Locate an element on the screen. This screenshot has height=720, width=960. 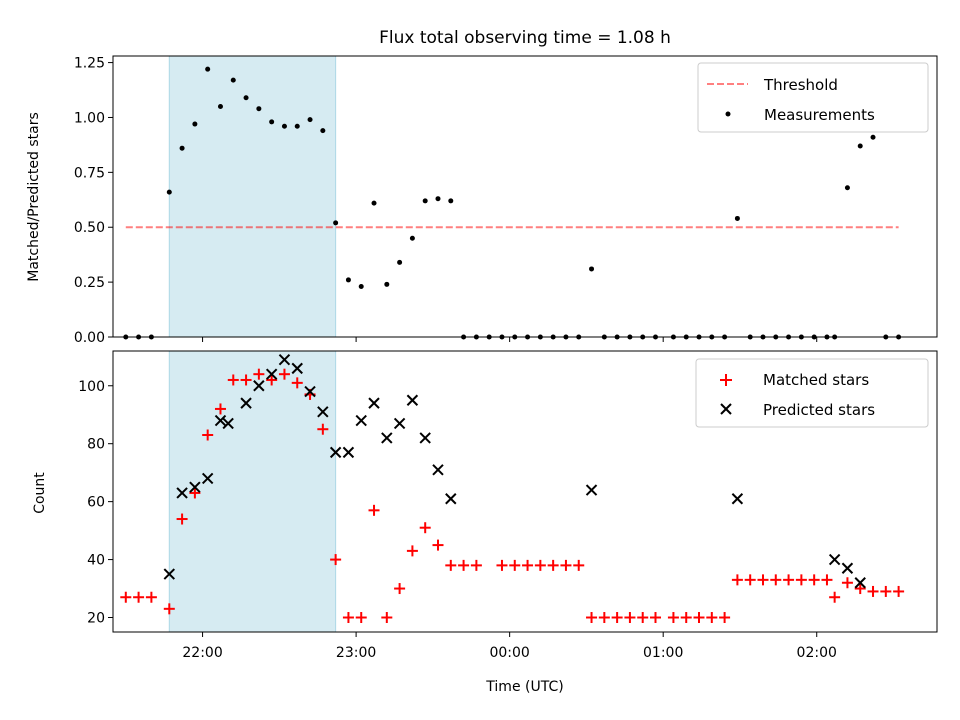
legend-predicted-label: Predicted stars is located at coordinates (819, 410).